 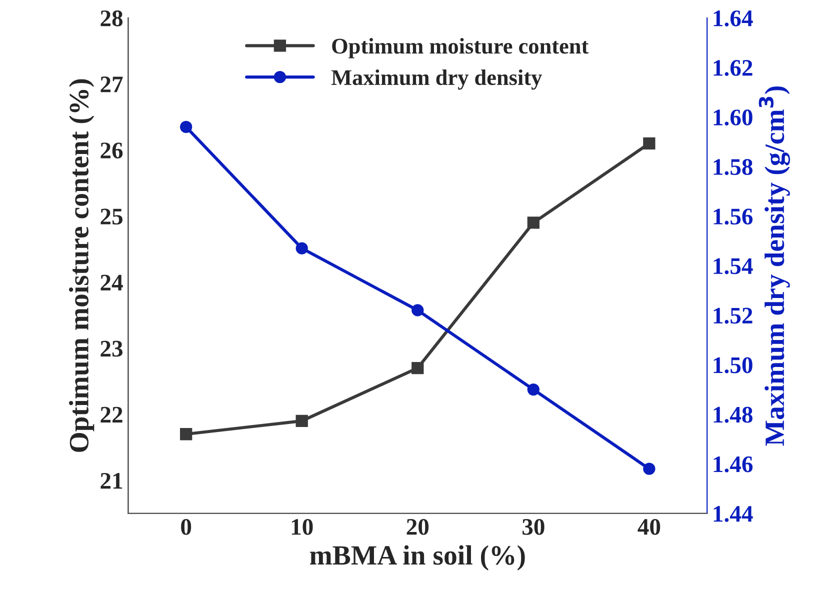 I want to click on y-tick-label: 21, so click(x=111, y=480).